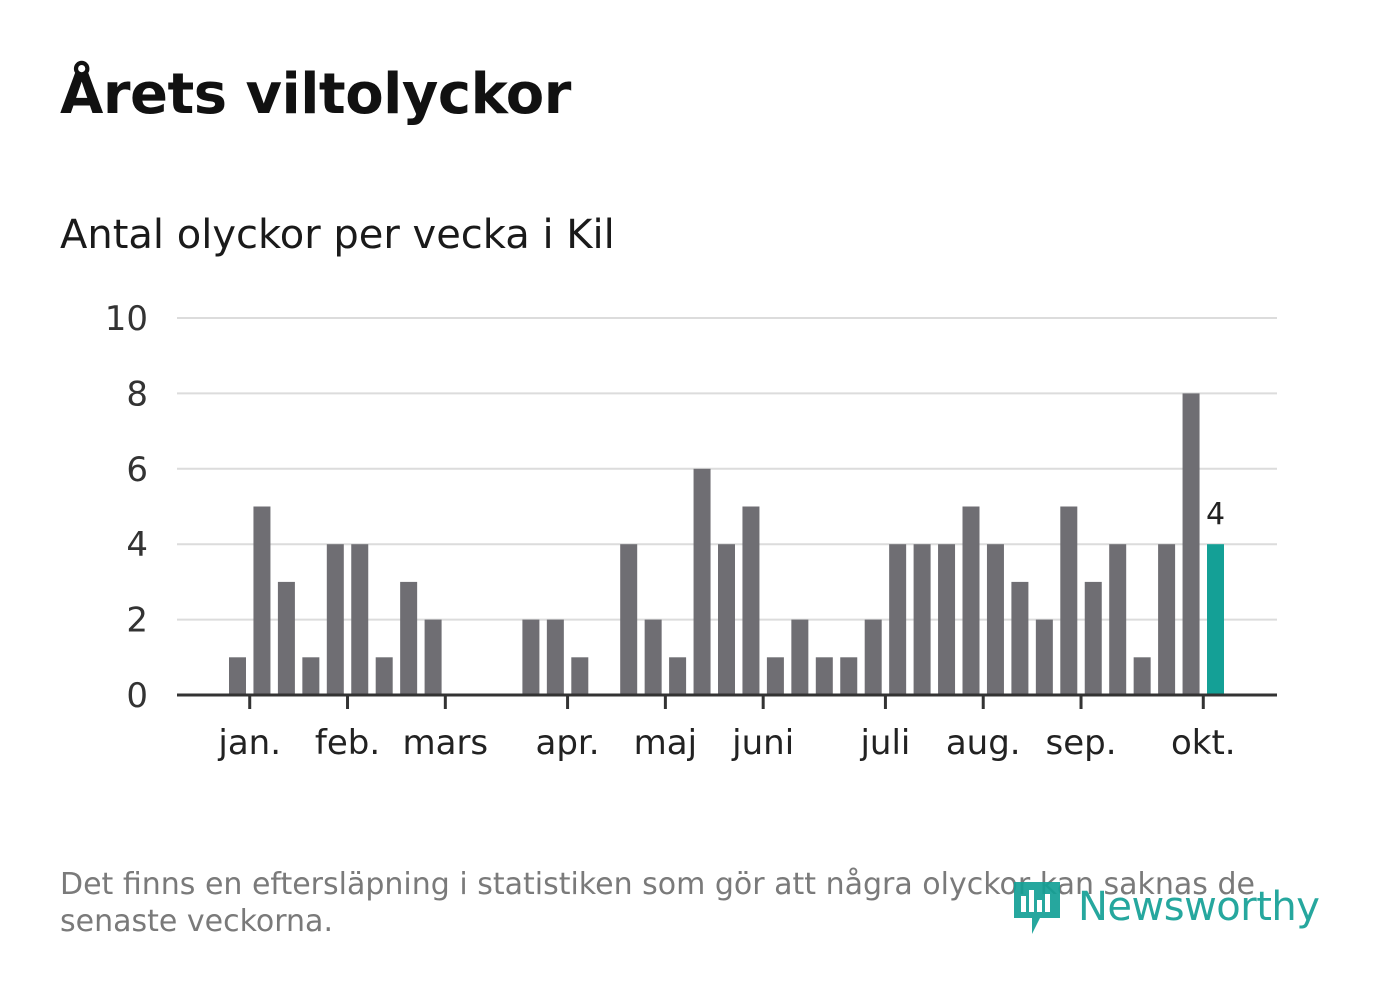 This screenshot has width=1382, height=999. Describe the element at coordinates (137, 696) in the screenshot. I see `y-tick-label-0: 0` at that location.